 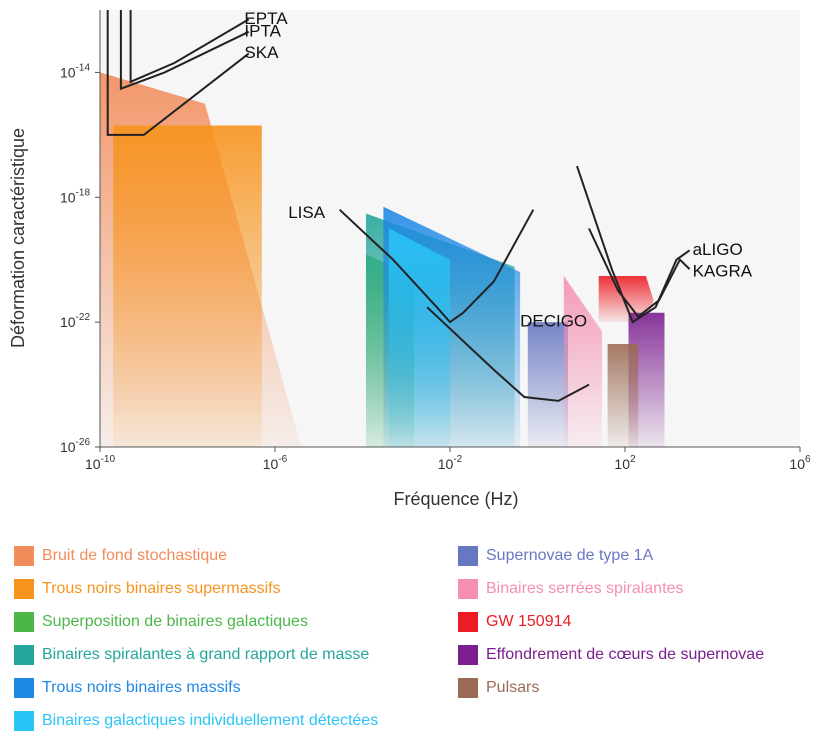 What do you see at coordinates (75, 71) in the screenshot?
I see `y-tick-label: 10-14` at bounding box center [75, 71].